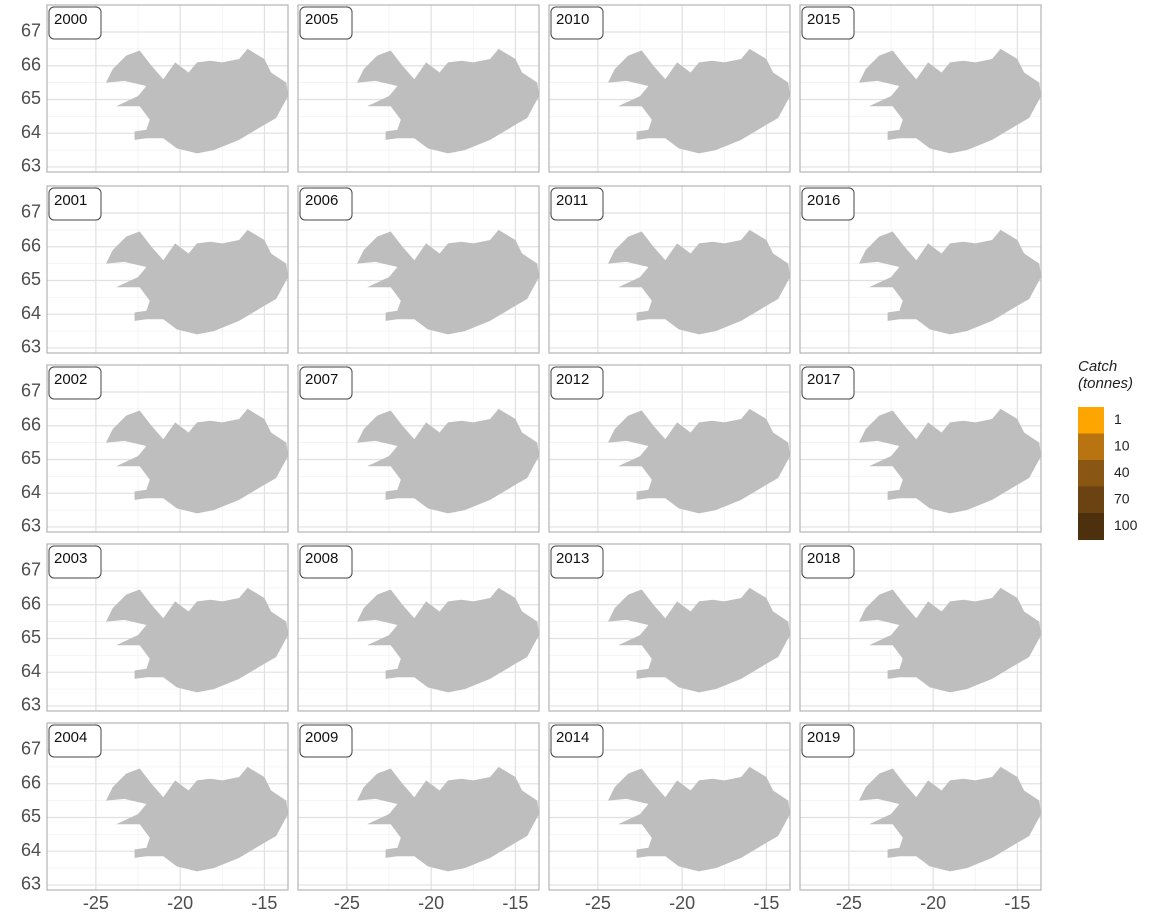 The image size is (1159, 922). I want to click on facet-label: 2012, so click(572, 379).